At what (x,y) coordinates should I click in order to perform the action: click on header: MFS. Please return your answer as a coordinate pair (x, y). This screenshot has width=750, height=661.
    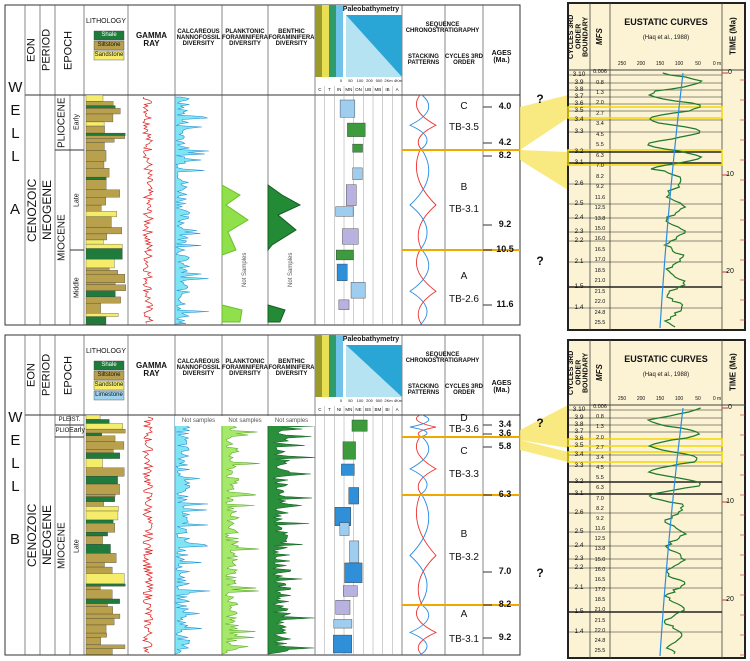
    Looking at the image, I should click on (599, 372).